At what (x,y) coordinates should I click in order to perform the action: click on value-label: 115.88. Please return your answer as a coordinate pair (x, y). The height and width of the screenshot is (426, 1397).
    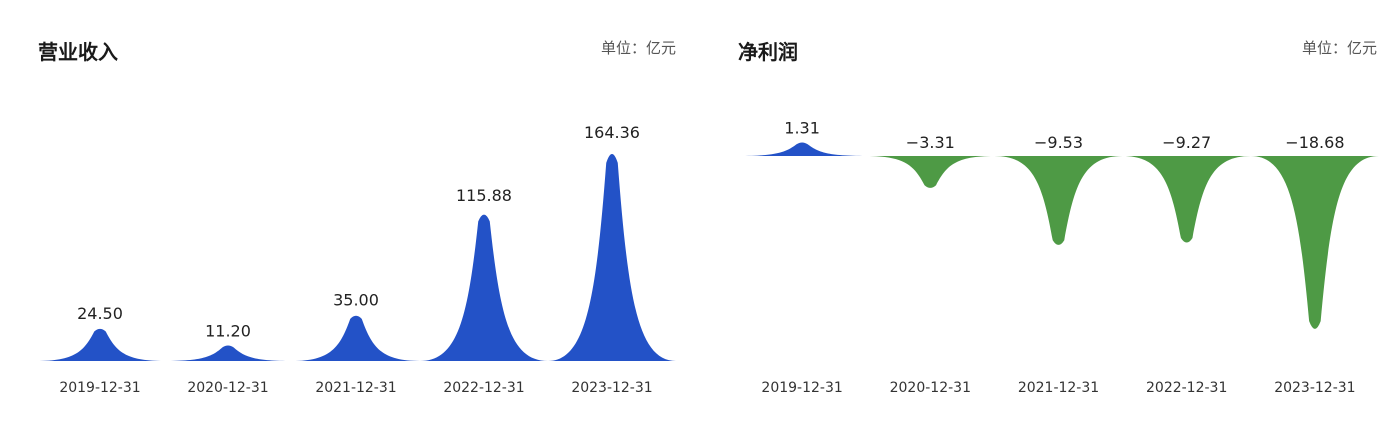
    Looking at the image, I should click on (484, 195).